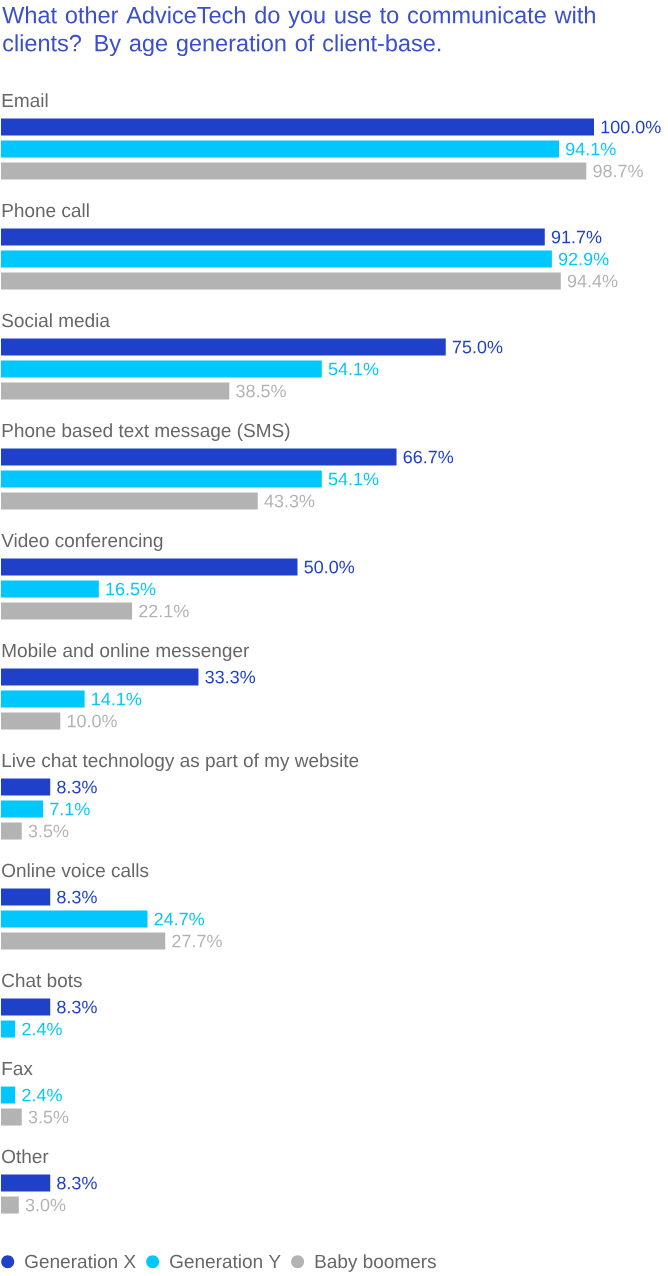 This screenshot has width=668, height=1276. Describe the element at coordinates (197, 941) in the screenshot. I see `data-label: 27.7%` at that location.